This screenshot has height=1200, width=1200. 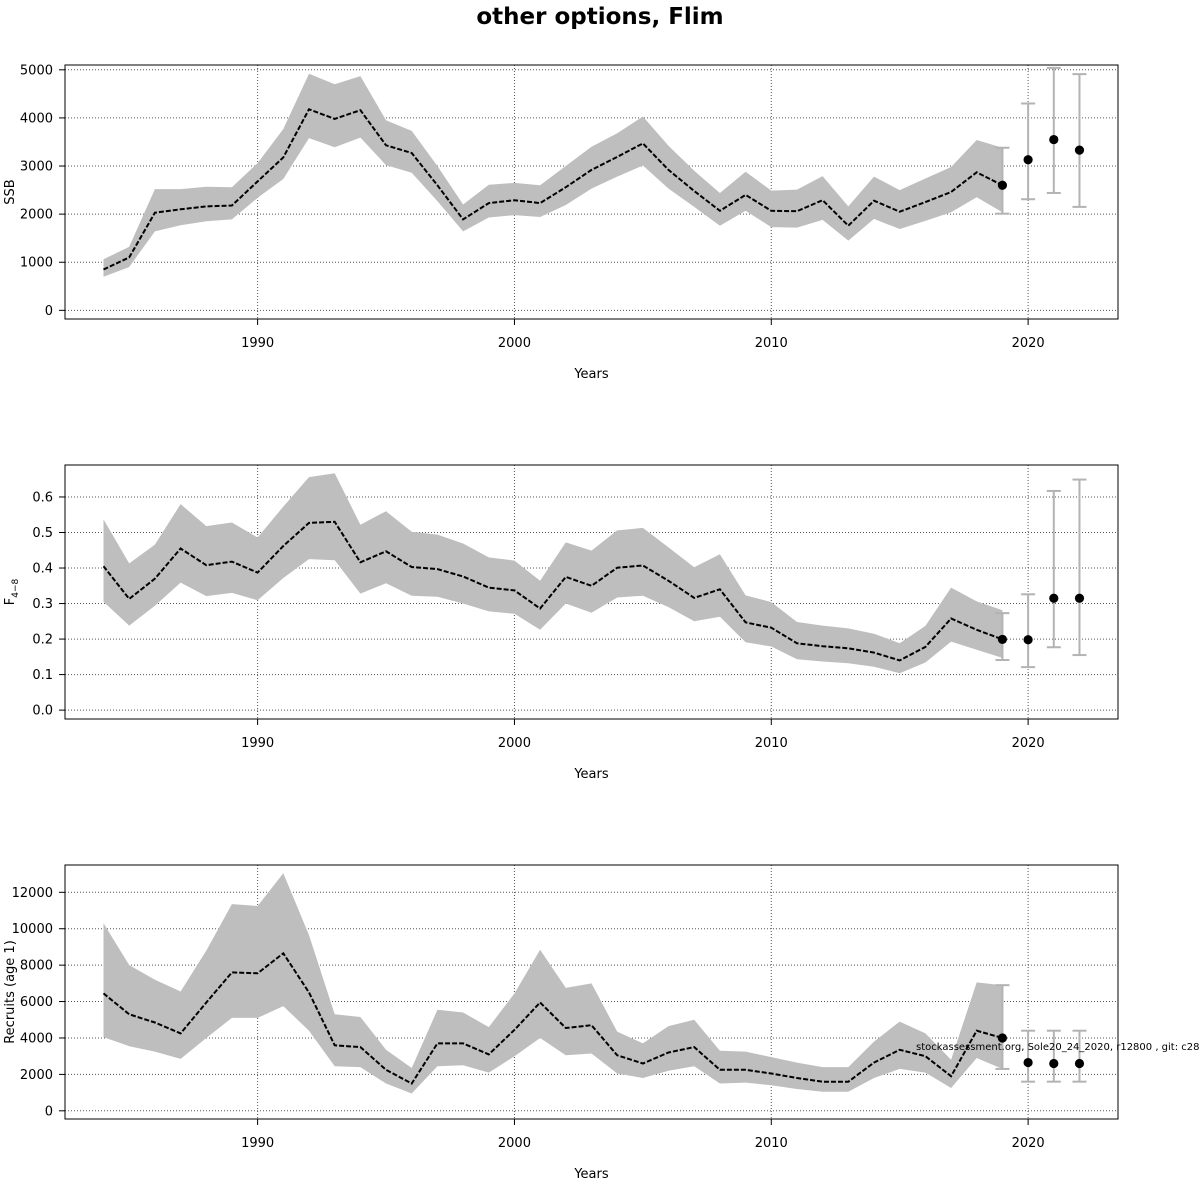 What do you see at coordinates (42, 640) in the screenshot?
I see `y-tick-label: 0.2` at bounding box center [42, 640].